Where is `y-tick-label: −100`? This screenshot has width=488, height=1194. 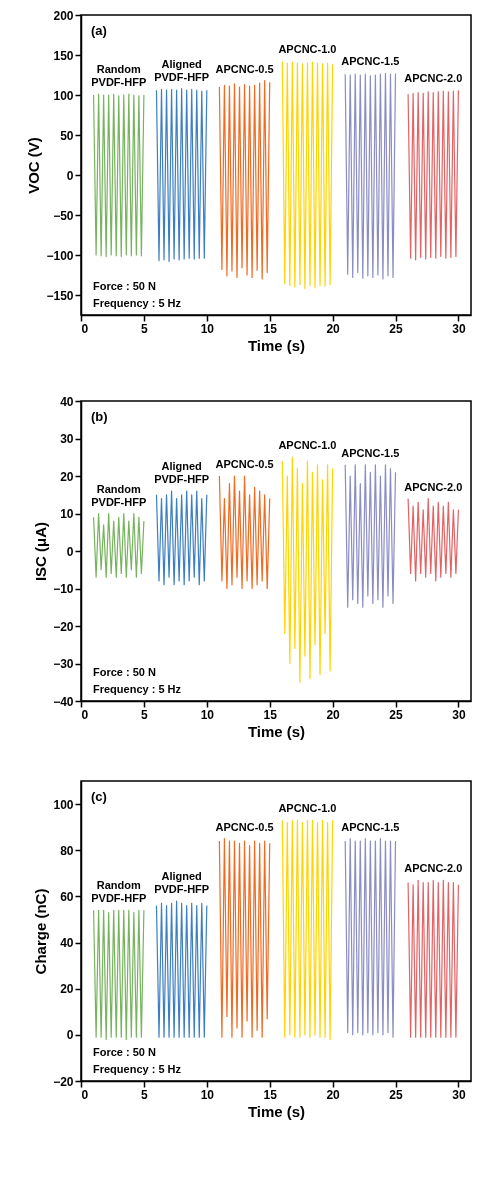
y-tick-label: −100 is located at coordinates (60, 255).